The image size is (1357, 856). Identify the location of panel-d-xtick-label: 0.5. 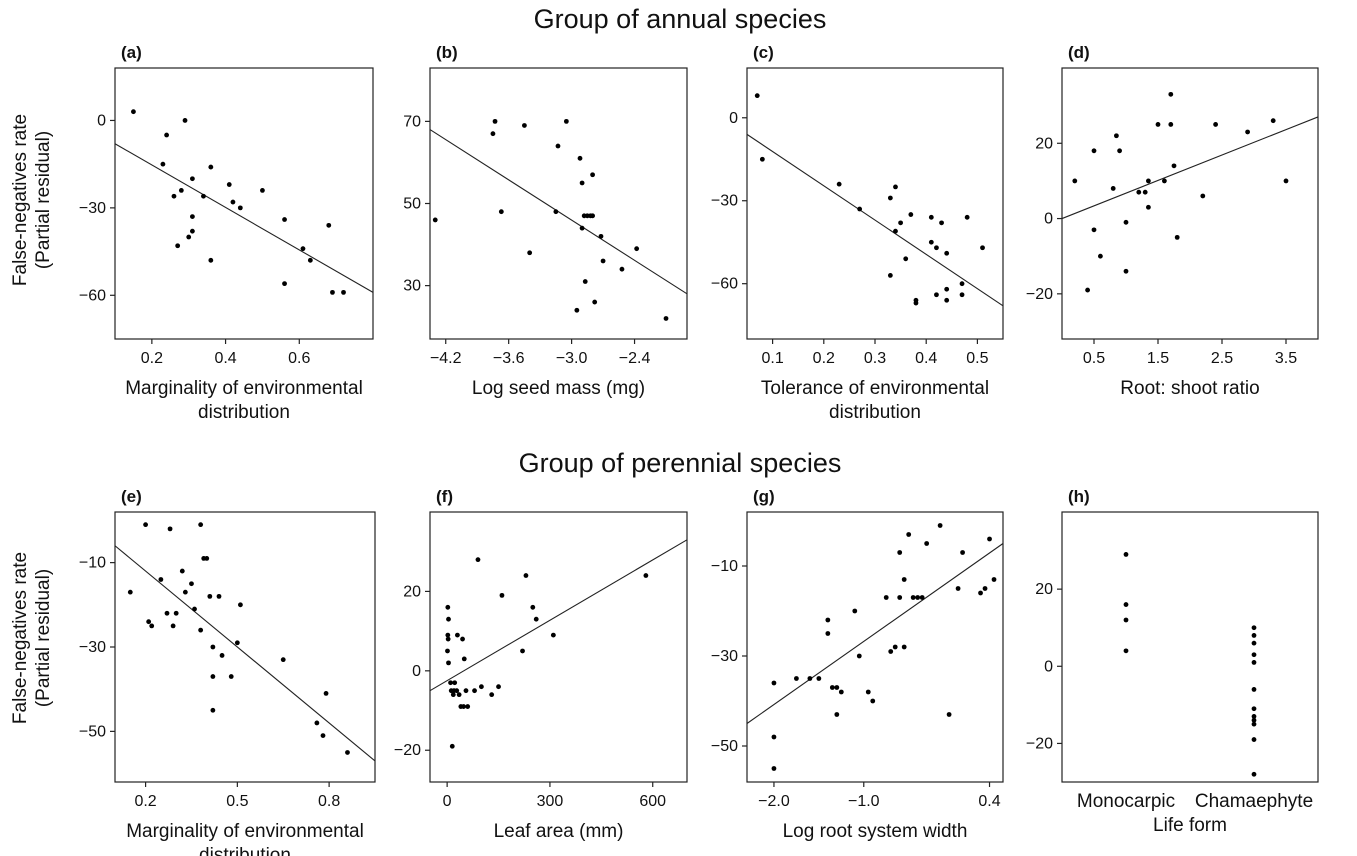
(1094, 358).